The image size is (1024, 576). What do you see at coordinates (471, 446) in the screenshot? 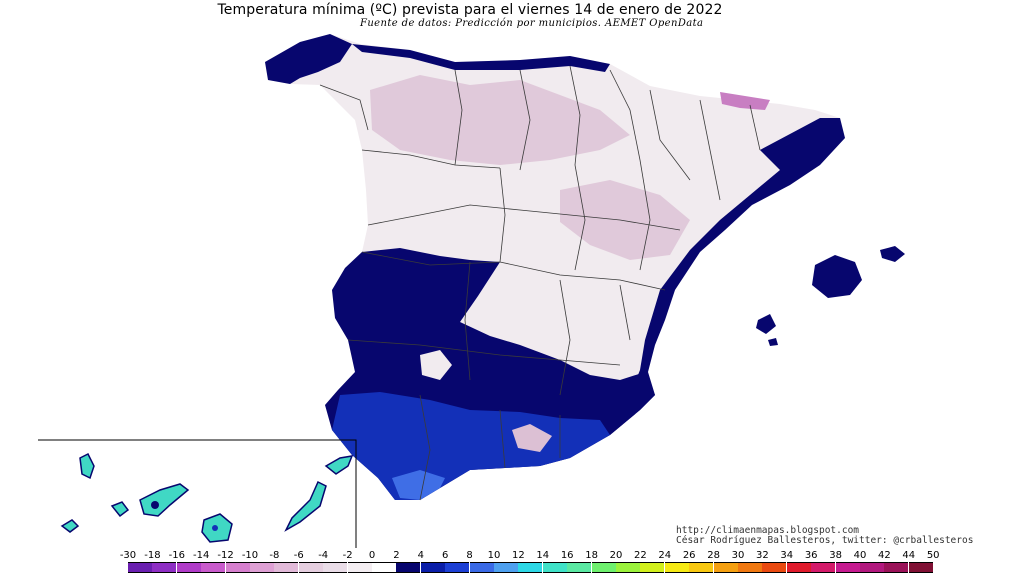
I see `andalusia-warm` at bounding box center [471, 446].